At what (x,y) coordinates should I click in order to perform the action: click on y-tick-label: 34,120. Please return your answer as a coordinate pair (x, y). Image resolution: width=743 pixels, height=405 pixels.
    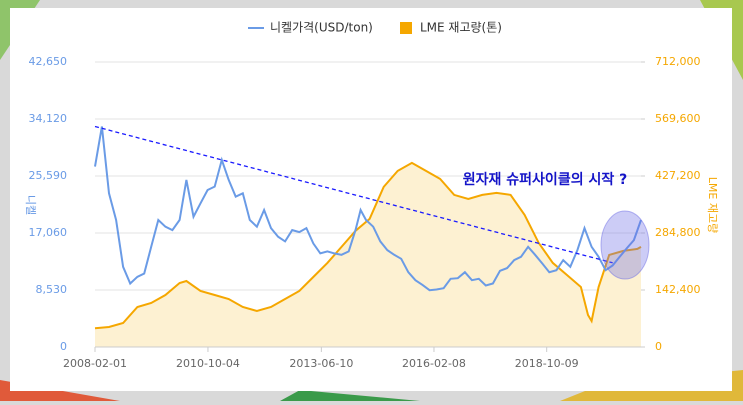
    Looking at the image, I should click on (48, 118).